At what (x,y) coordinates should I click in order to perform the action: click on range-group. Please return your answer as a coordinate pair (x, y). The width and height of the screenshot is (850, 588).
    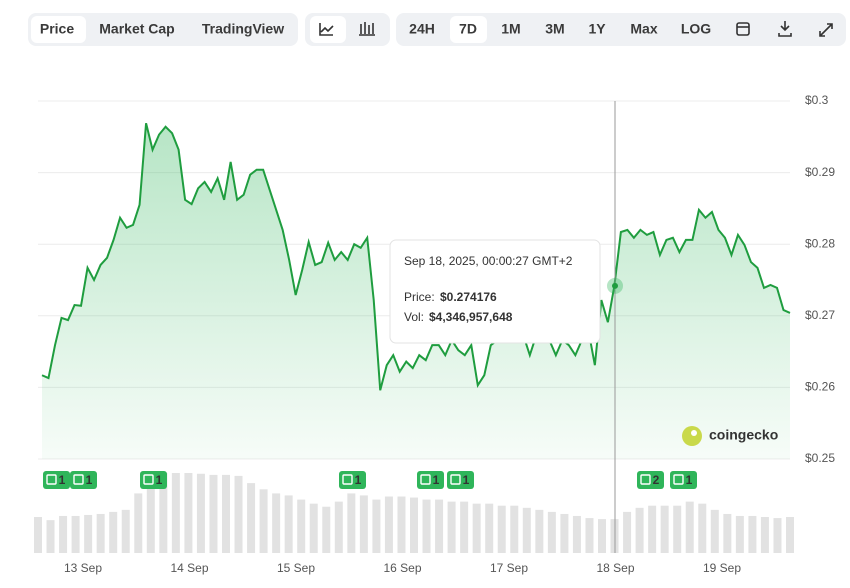
    Looking at the image, I should click on (621, 29).